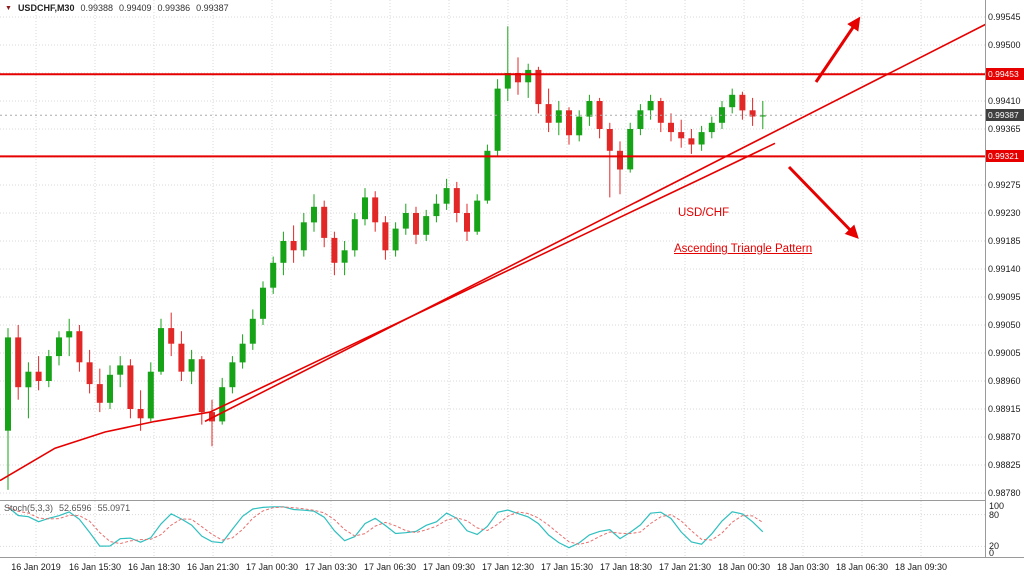  I want to click on quote-high: 0.99409, so click(135, 8).